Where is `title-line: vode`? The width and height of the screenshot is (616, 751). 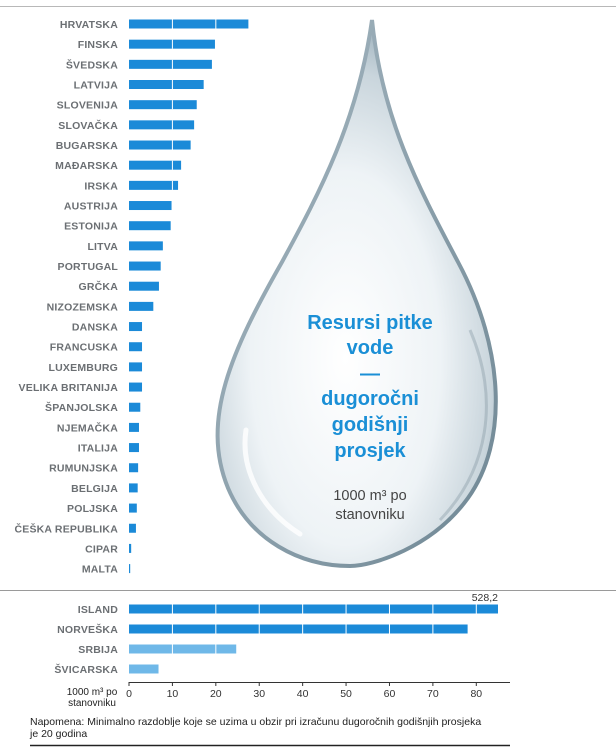 title-line: vode is located at coordinates (370, 348).